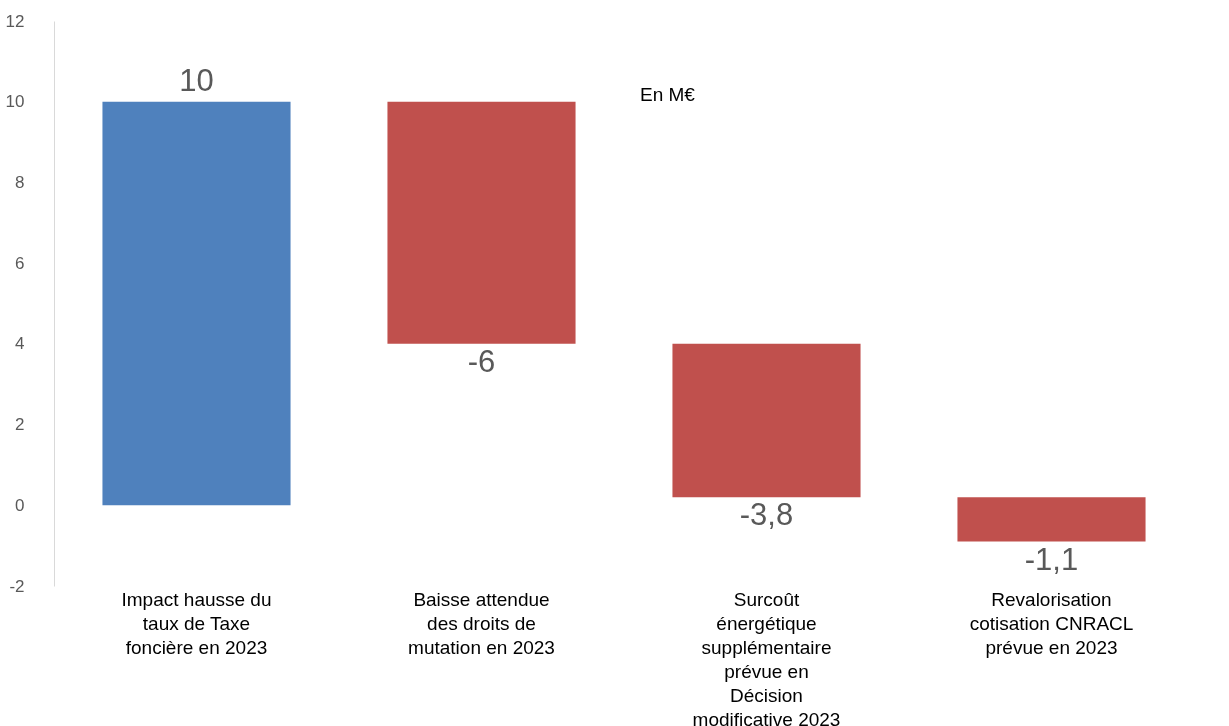 The width and height of the screenshot is (1229, 726). Describe the element at coordinates (15, 102) in the screenshot. I see `y-tick-label: 10` at that location.